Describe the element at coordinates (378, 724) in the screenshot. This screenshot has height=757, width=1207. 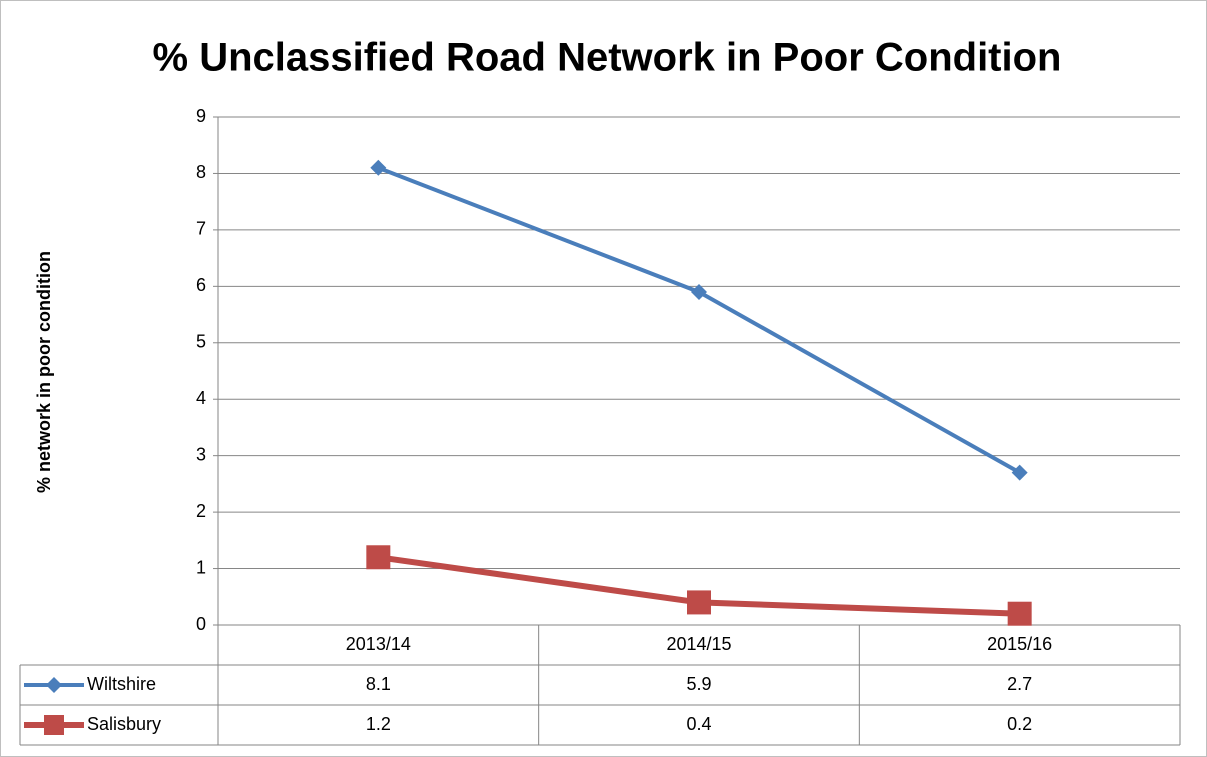
I see `table-value: 1.2` at that location.